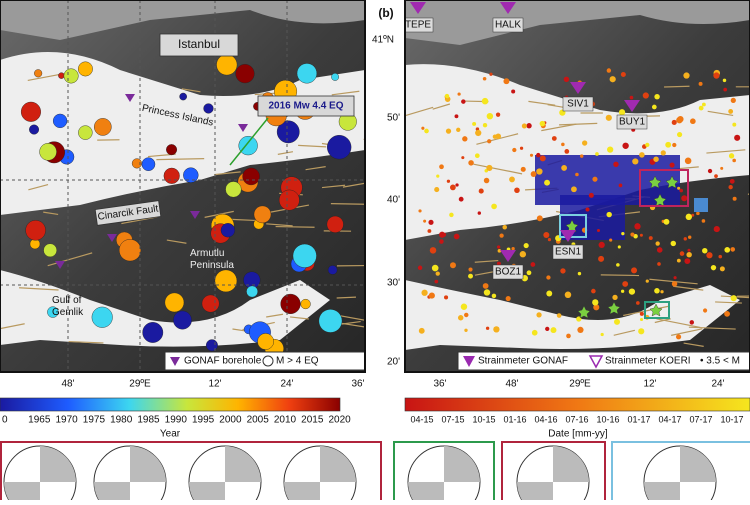  What do you see at coordinates (632, 122) in the screenshot?
I see `station-label: BUY1` at bounding box center [632, 122].